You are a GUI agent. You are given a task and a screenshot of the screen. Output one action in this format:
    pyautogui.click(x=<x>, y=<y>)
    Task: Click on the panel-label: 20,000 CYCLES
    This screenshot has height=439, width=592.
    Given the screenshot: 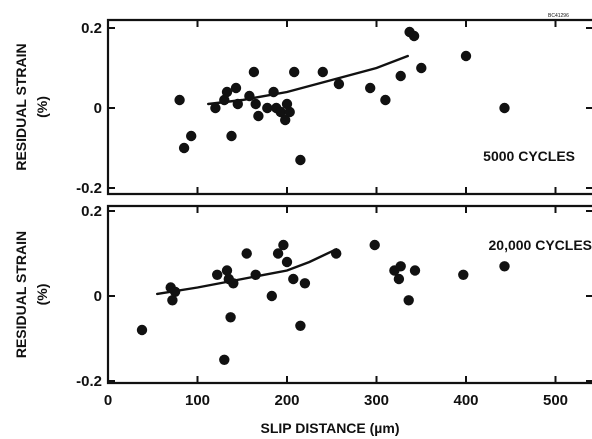 What is the action you would take?
    pyautogui.click(x=540, y=245)
    